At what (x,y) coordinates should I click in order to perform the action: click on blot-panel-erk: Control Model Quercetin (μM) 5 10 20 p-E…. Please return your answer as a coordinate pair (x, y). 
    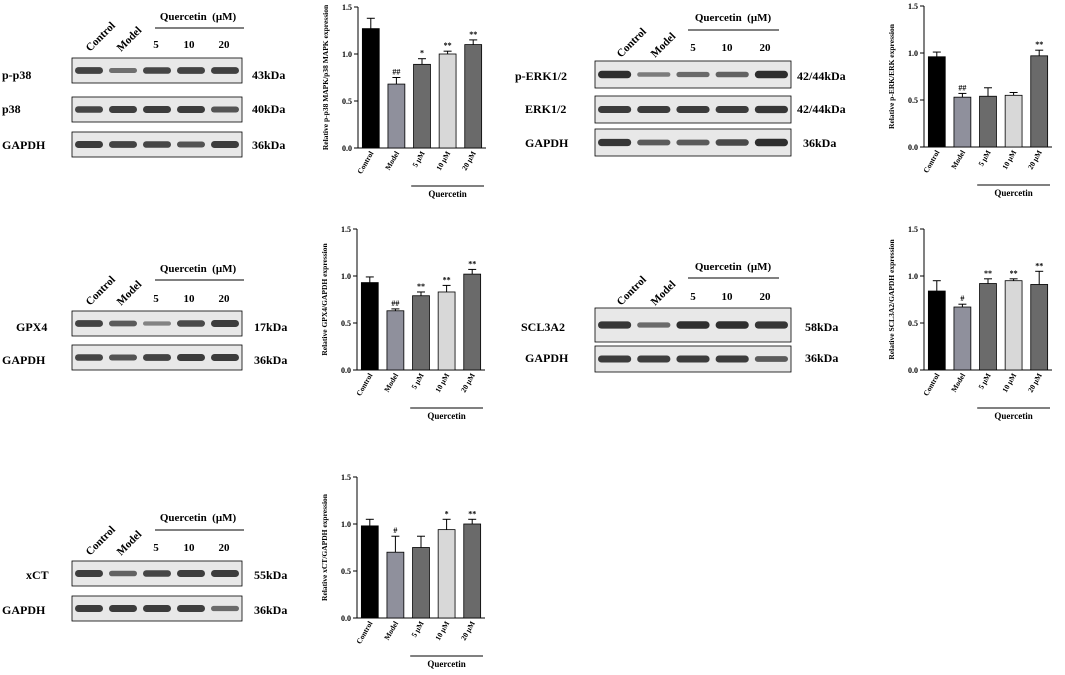
    Looking at the image, I should click on (680, 84).